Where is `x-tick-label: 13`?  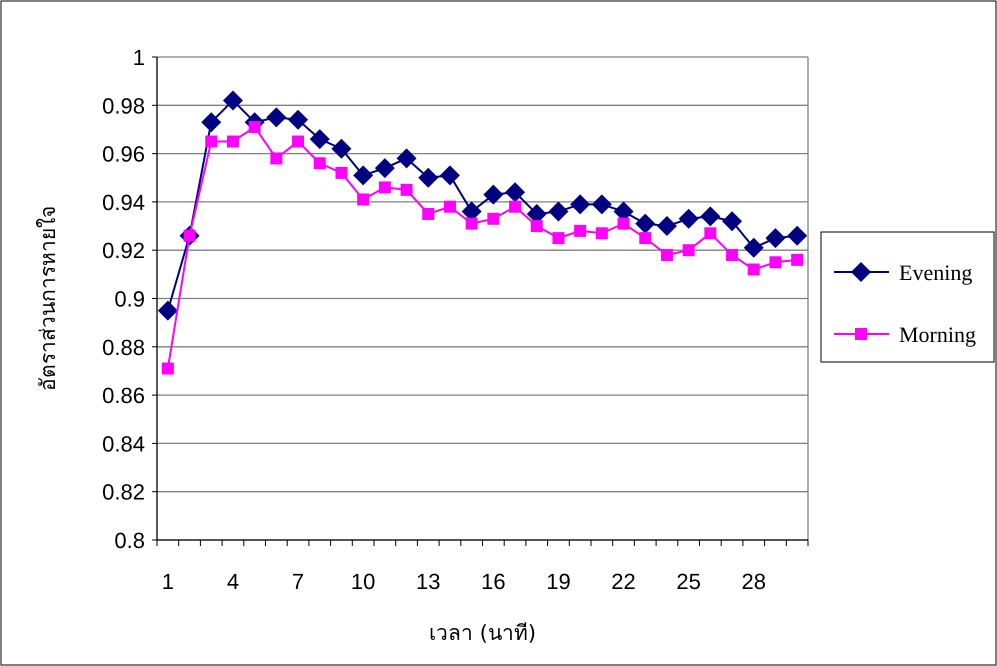
x-tick-label: 13 is located at coordinates (428, 581).